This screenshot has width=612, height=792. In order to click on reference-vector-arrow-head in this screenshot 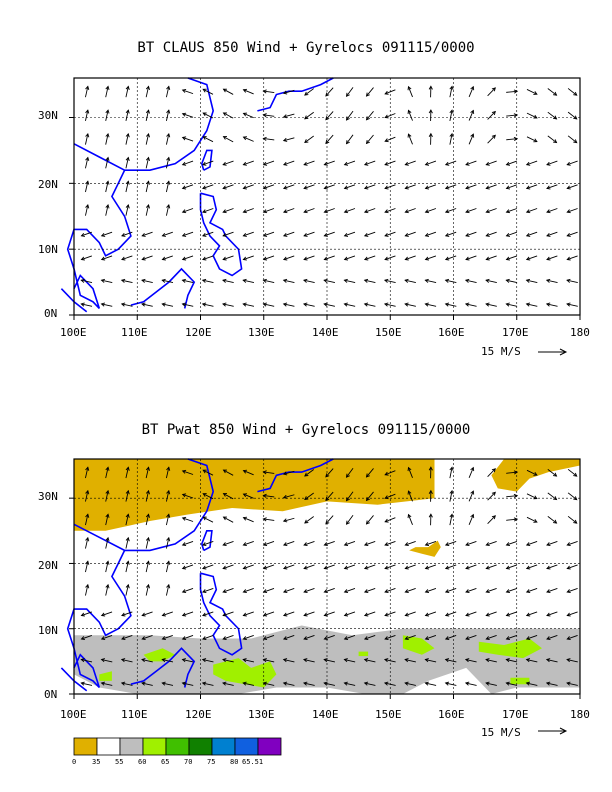, I will do `click(563, 731)`.